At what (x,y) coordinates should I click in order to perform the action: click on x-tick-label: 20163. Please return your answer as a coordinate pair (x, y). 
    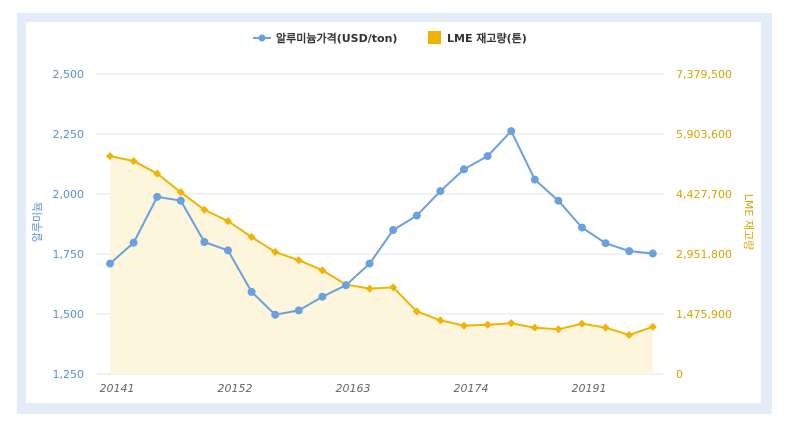
    Looking at the image, I should click on (353, 388).